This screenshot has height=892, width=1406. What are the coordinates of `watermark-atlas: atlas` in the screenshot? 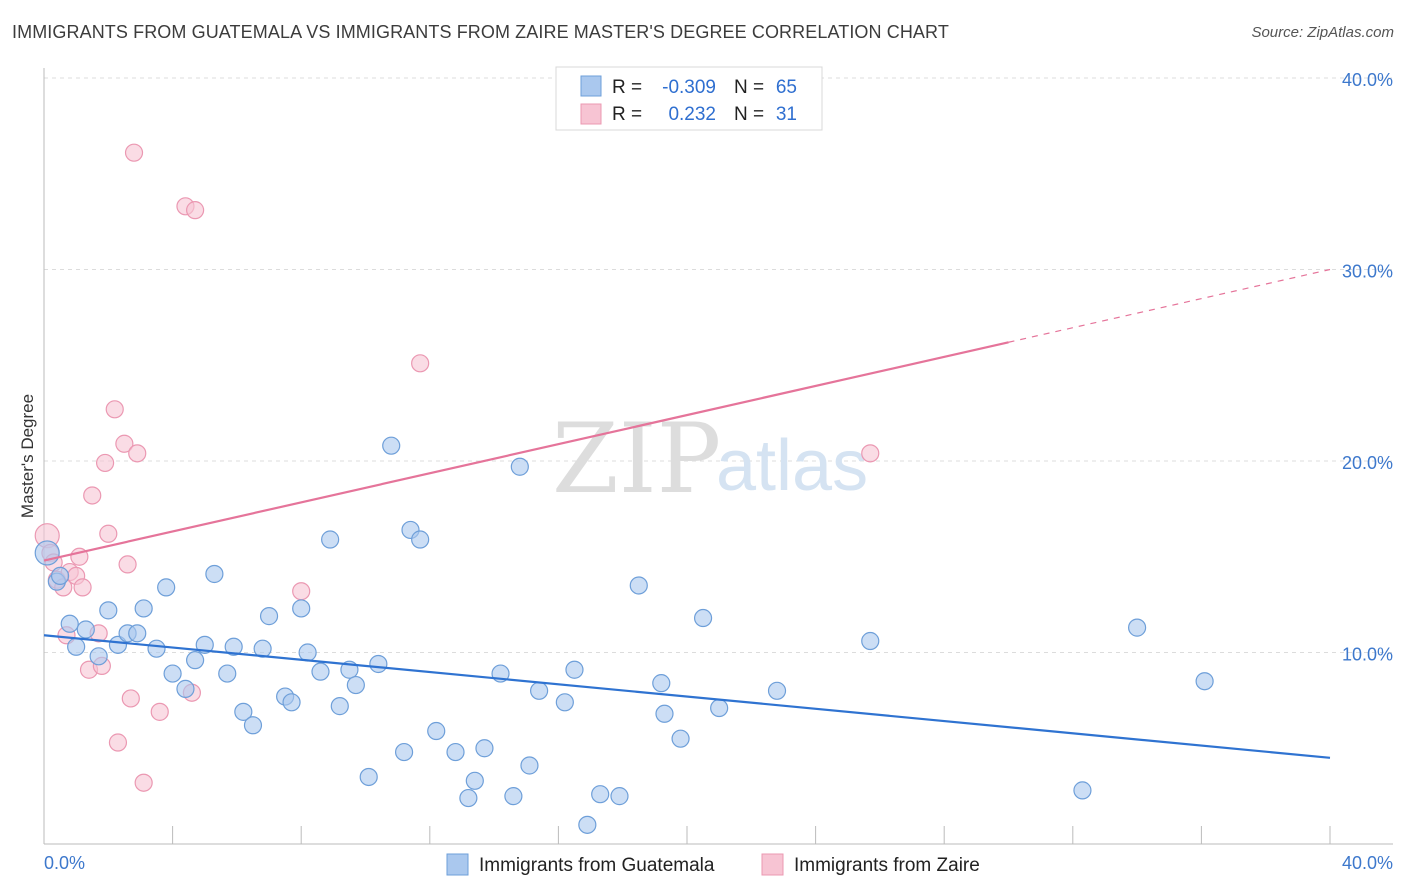 It's located at (792, 466).